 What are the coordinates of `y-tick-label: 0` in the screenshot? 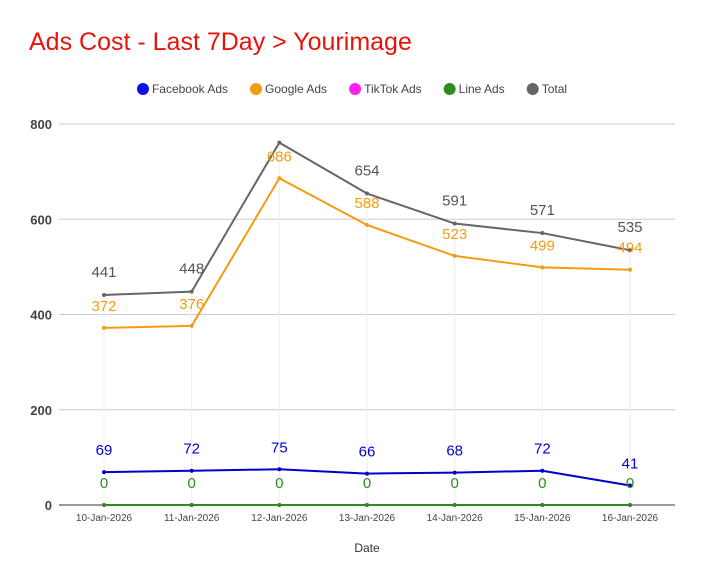 It's located at (48, 505).